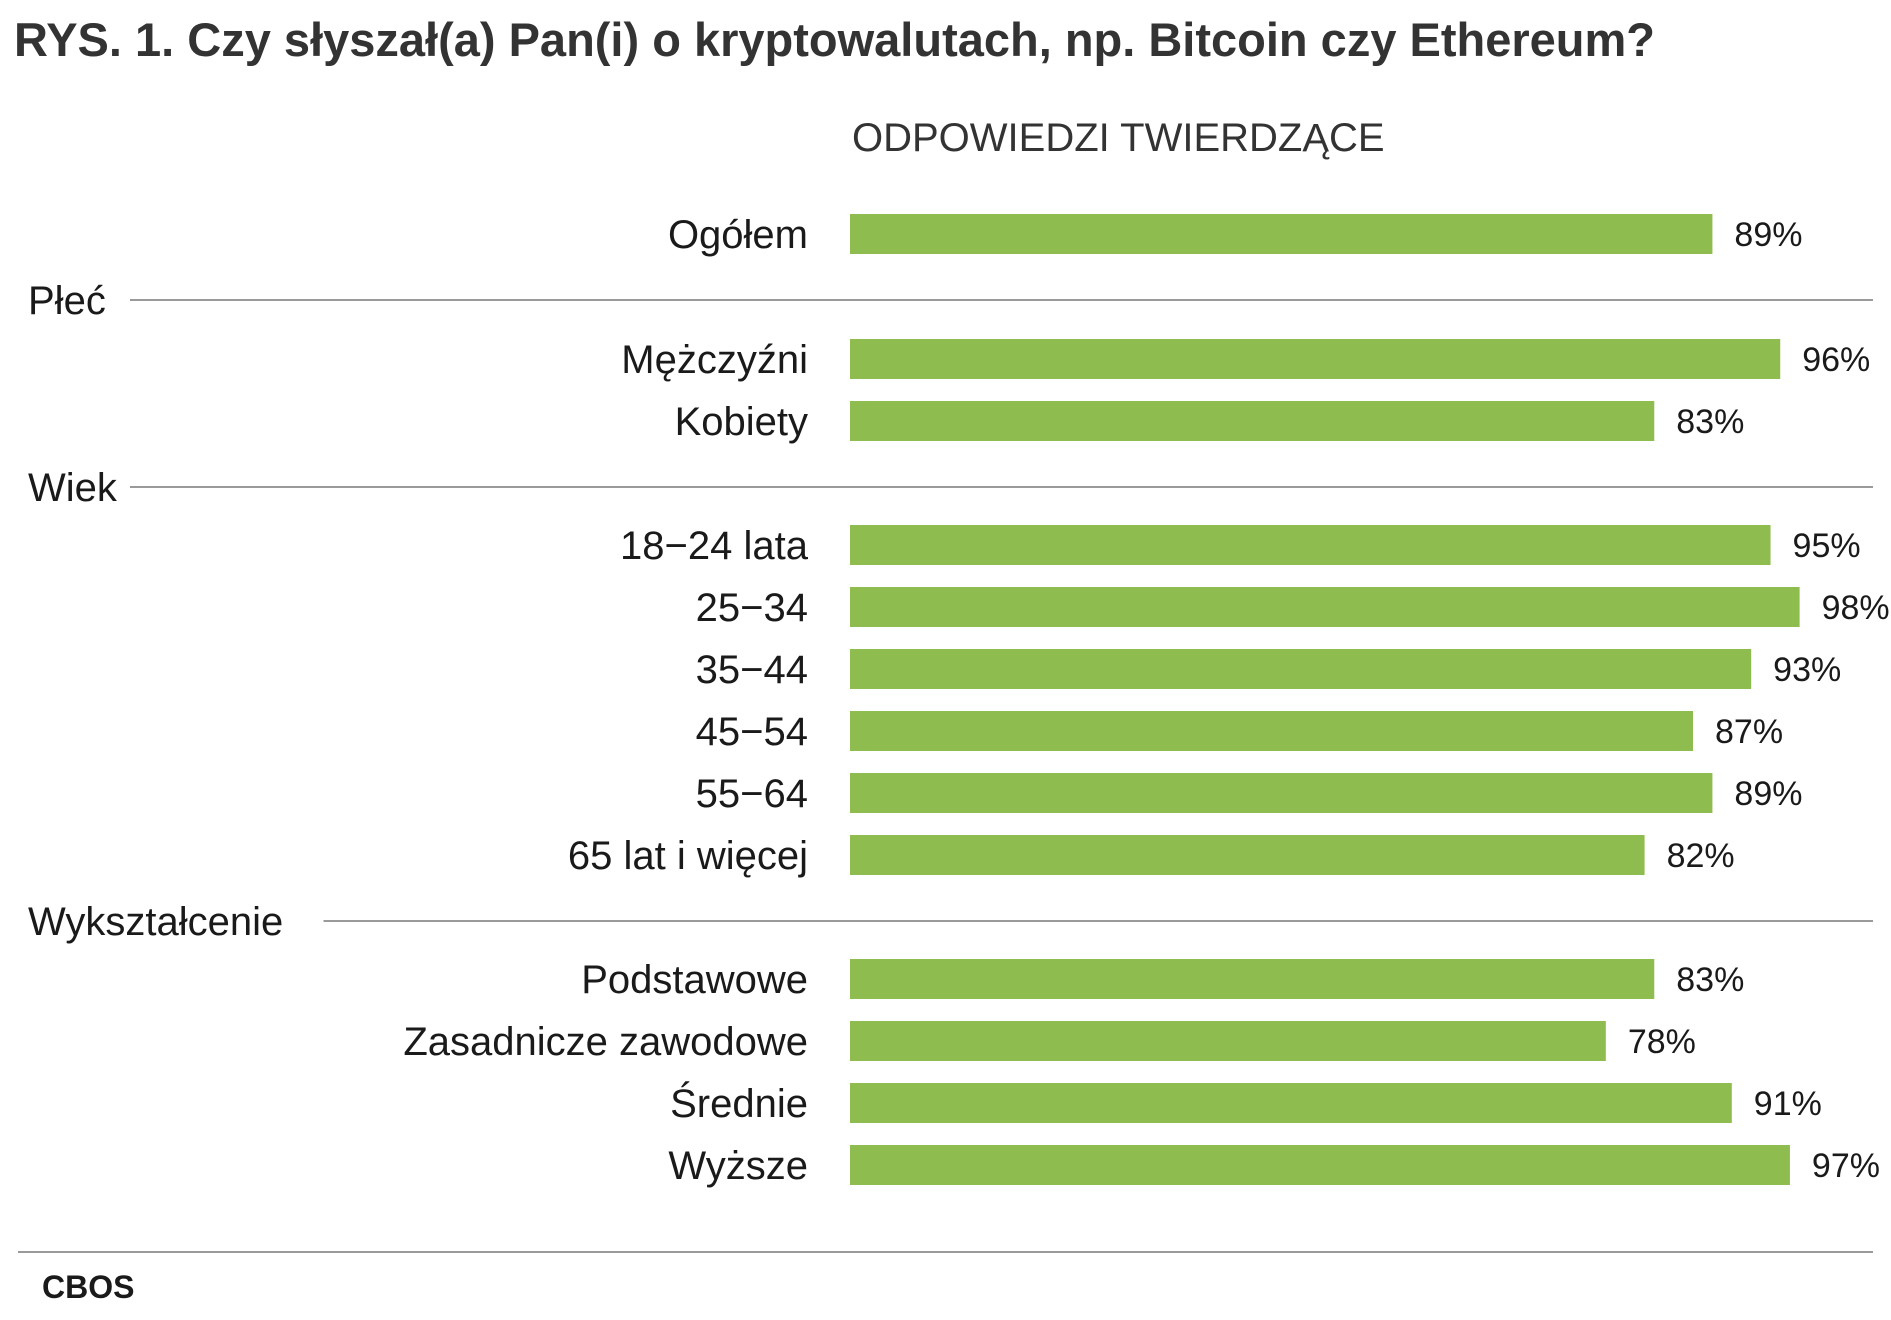  What do you see at coordinates (1710, 422) in the screenshot?
I see `value-label-kobiety: 83%` at bounding box center [1710, 422].